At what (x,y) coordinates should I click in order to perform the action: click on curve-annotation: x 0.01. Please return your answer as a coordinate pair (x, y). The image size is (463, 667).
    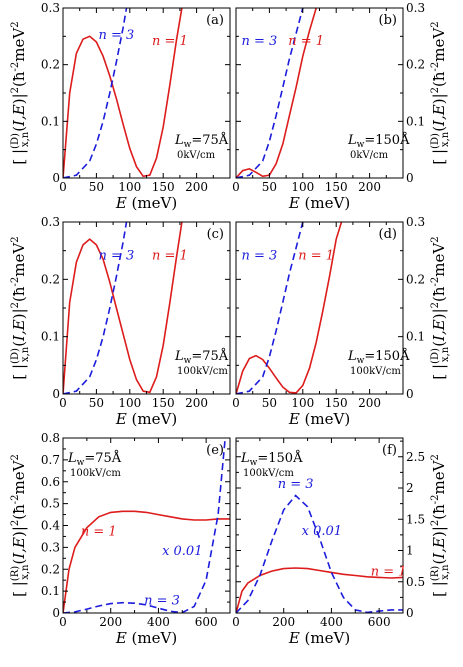
    Looking at the image, I should click on (182, 551).